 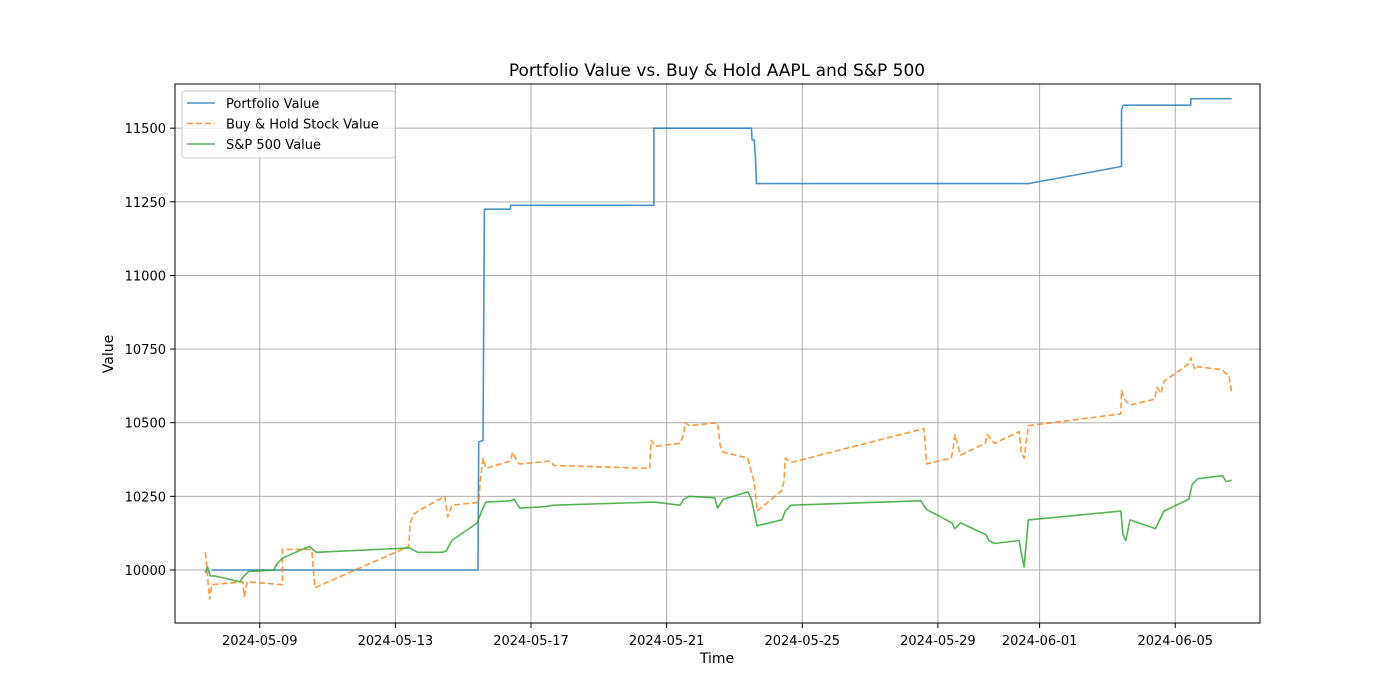 What do you see at coordinates (145, 497) in the screenshot?
I see `y-tick-label: 10250` at bounding box center [145, 497].